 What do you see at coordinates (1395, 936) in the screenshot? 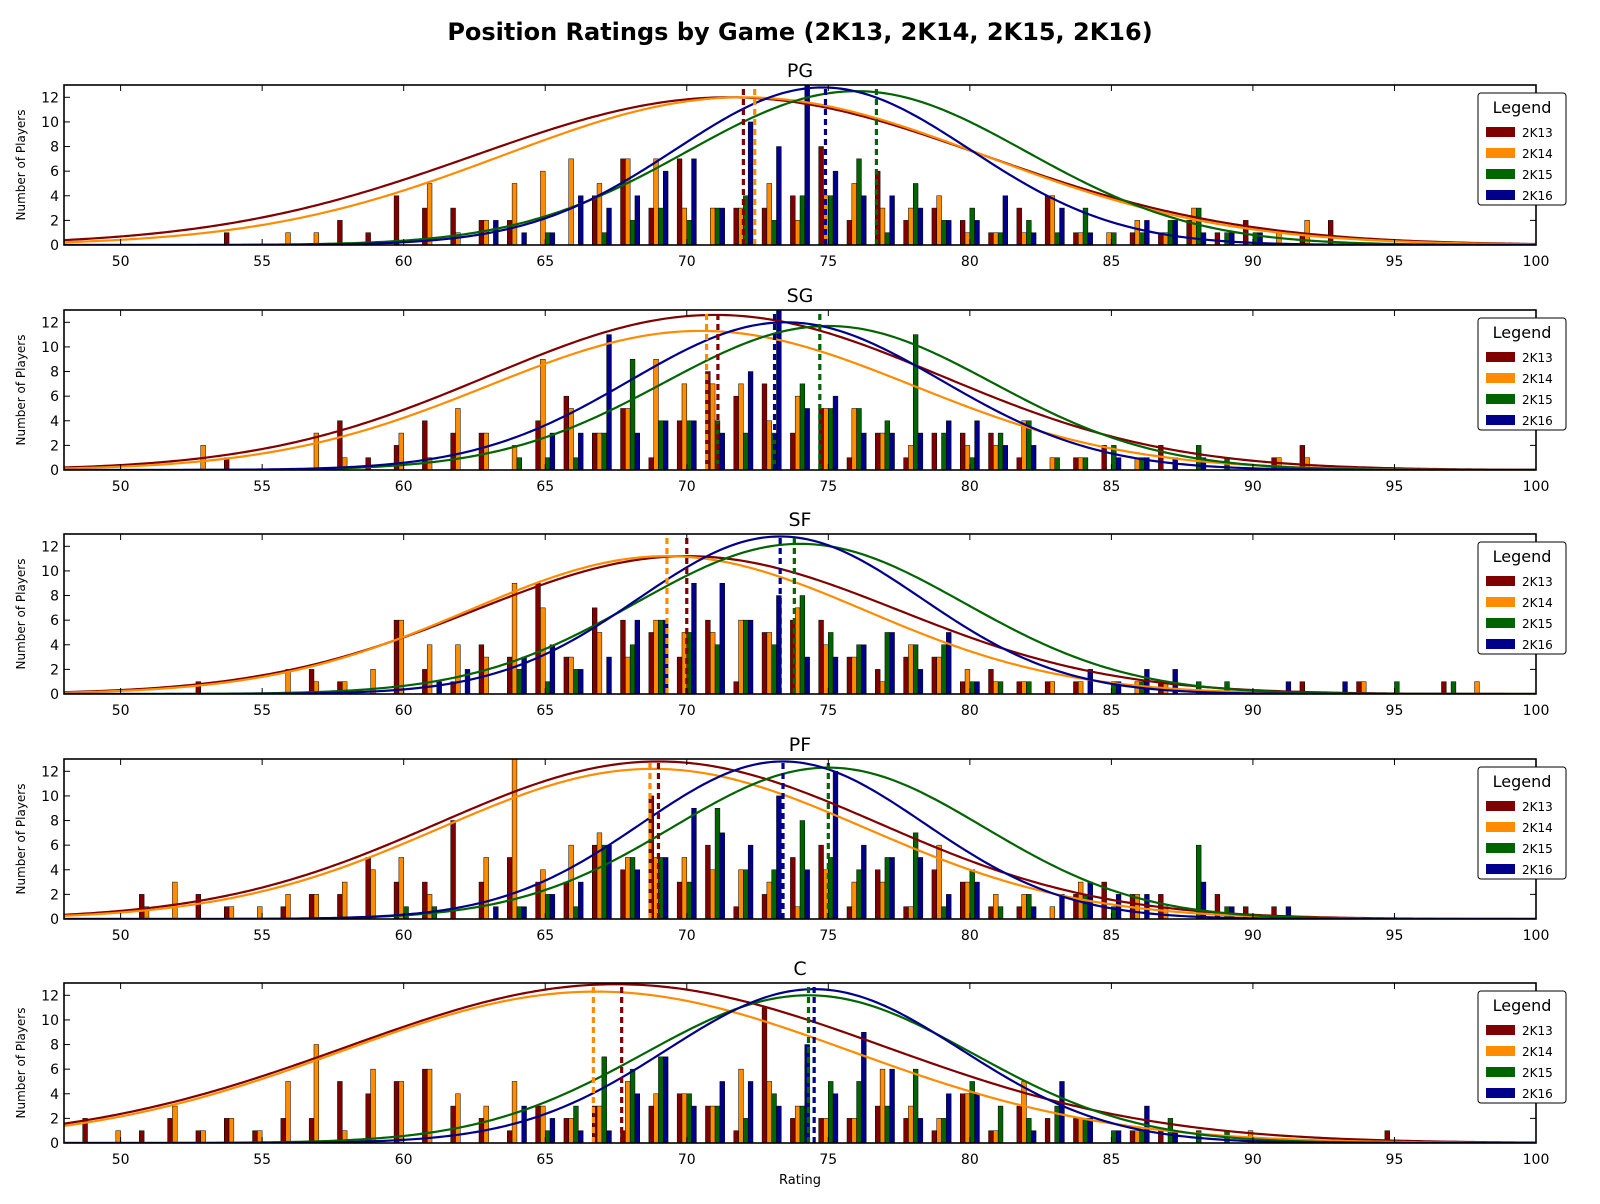
I see `x-tick-label: 95` at bounding box center [1395, 936].